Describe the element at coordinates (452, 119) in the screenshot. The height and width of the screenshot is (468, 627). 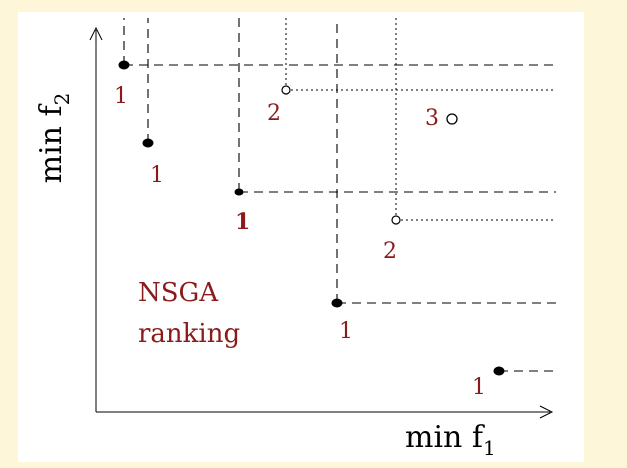
I see `point-p8` at that location.